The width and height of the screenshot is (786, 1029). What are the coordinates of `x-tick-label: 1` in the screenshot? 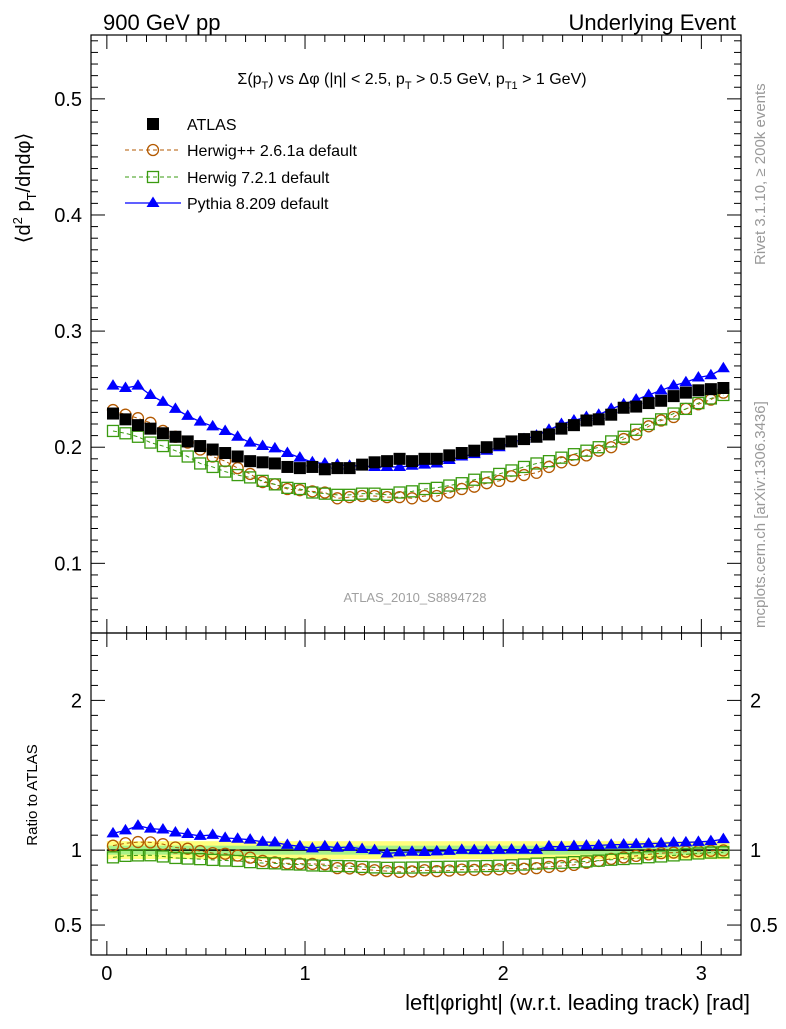 It's located at (304, 974).